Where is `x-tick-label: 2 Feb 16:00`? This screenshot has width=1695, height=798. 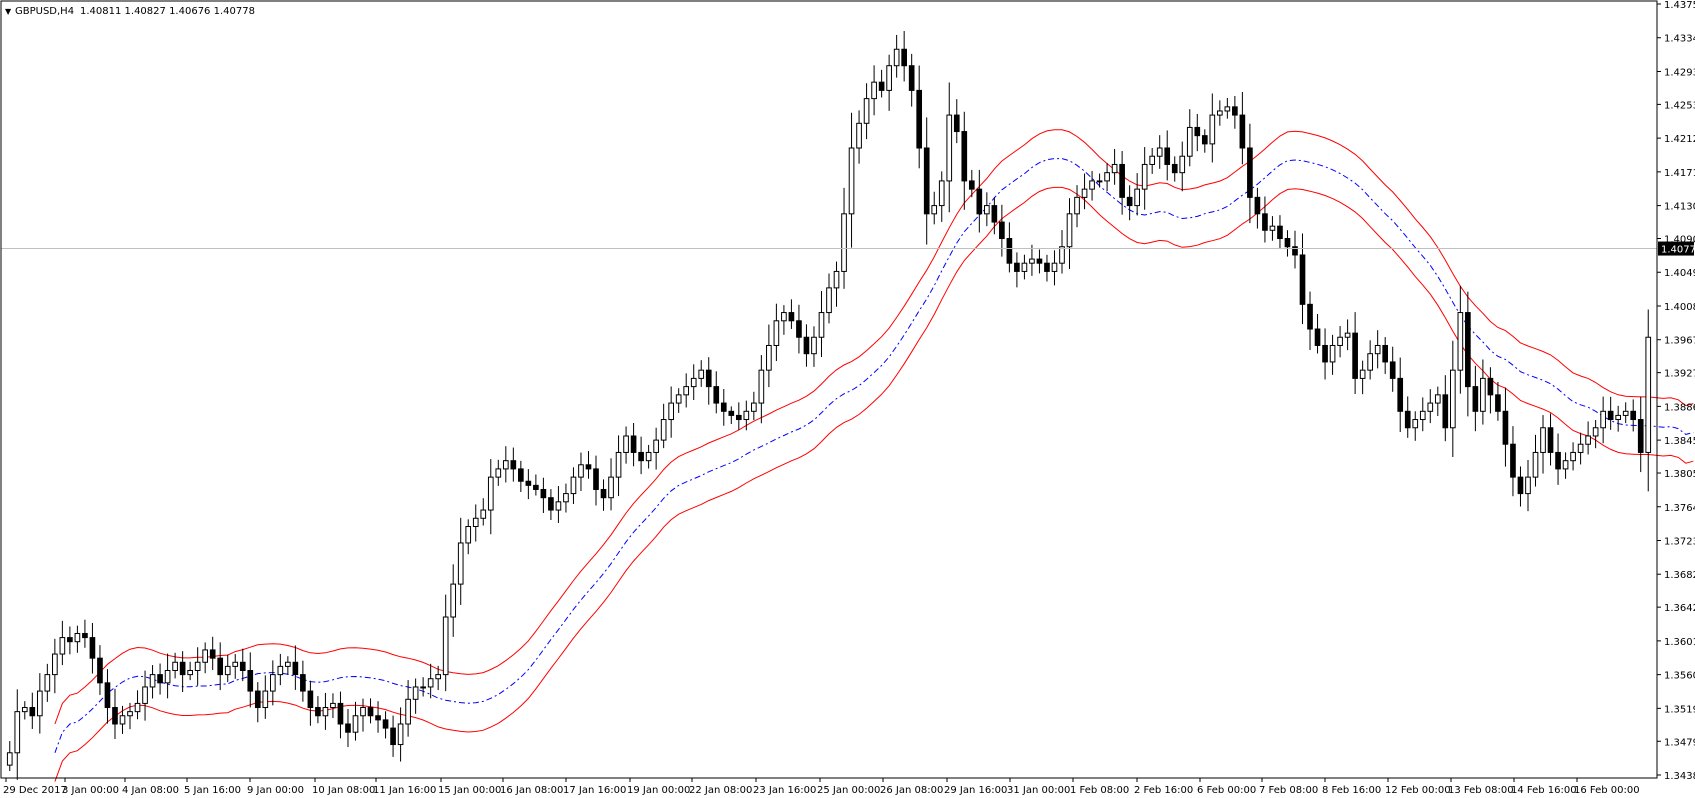
x-tick-label: 2 Feb 16:00 is located at coordinates (1163, 790).